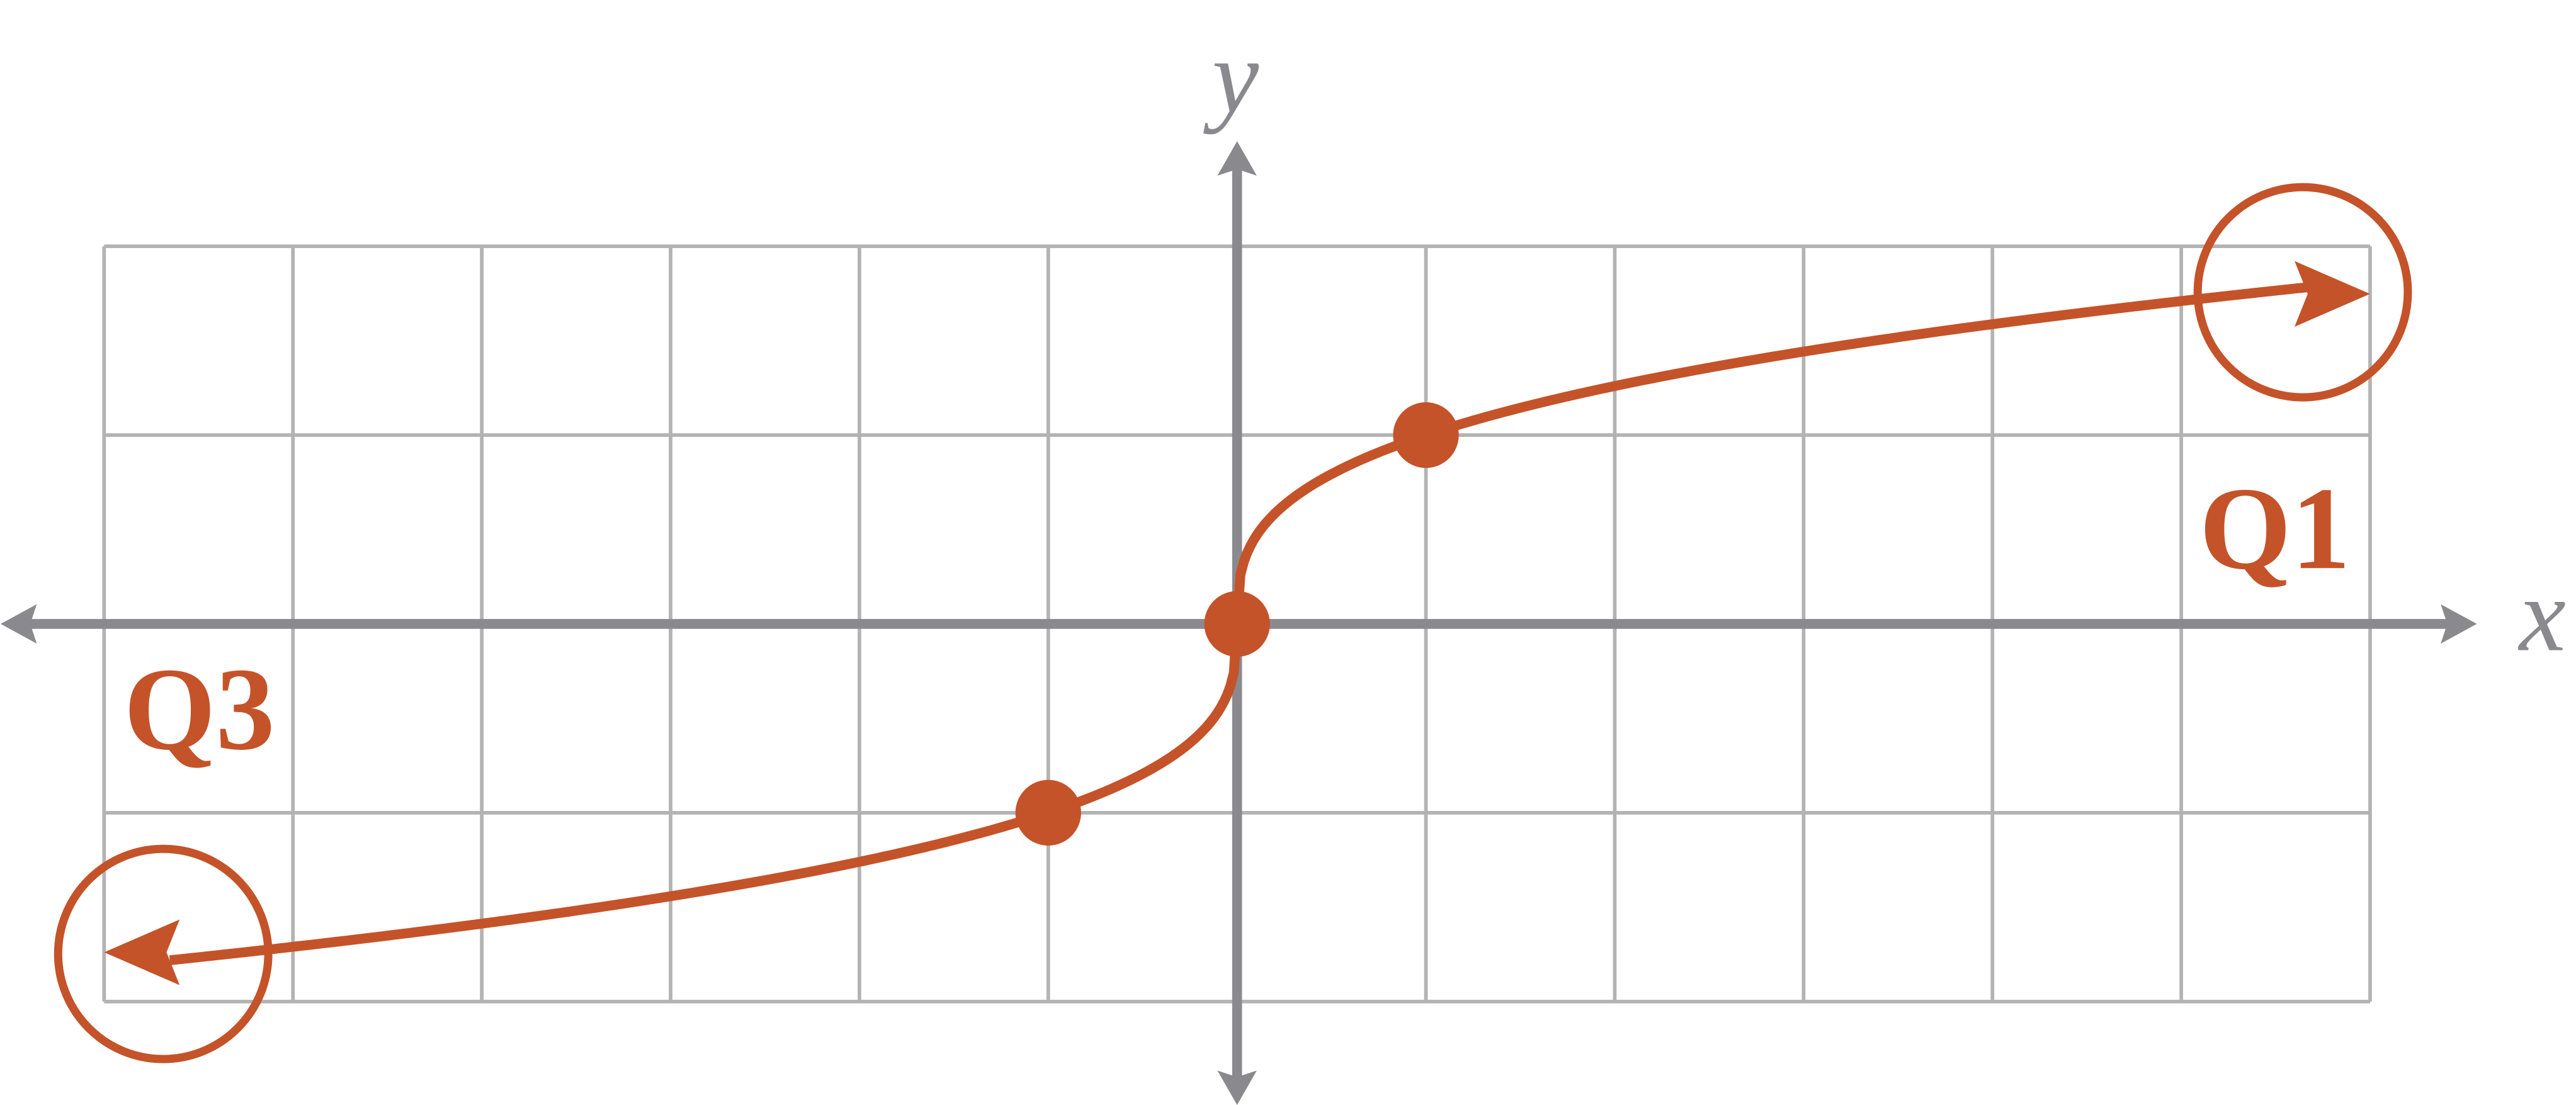 Image resolution: width=2576 pixels, height=1105 pixels. What do you see at coordinates (2332, 294) in the screenshot?
I see `curve-arrow-right` at bounding box center [2332, 294].